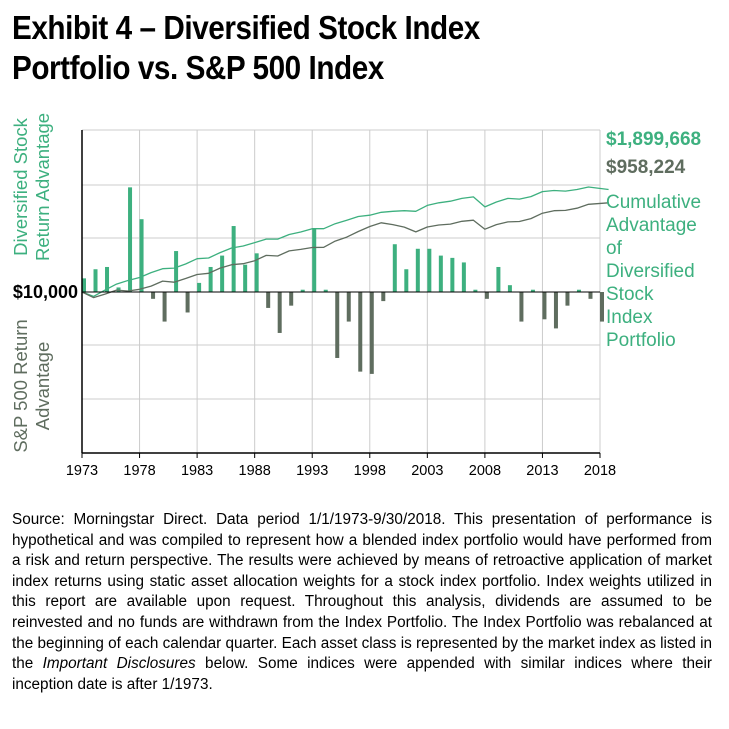 This screenshot has width=729, height=729. What do you see at coordinates (20, 186) in the screenshot?
I see `ylabel-top-line: Diversified Stock` at bounding box center [20, 186].